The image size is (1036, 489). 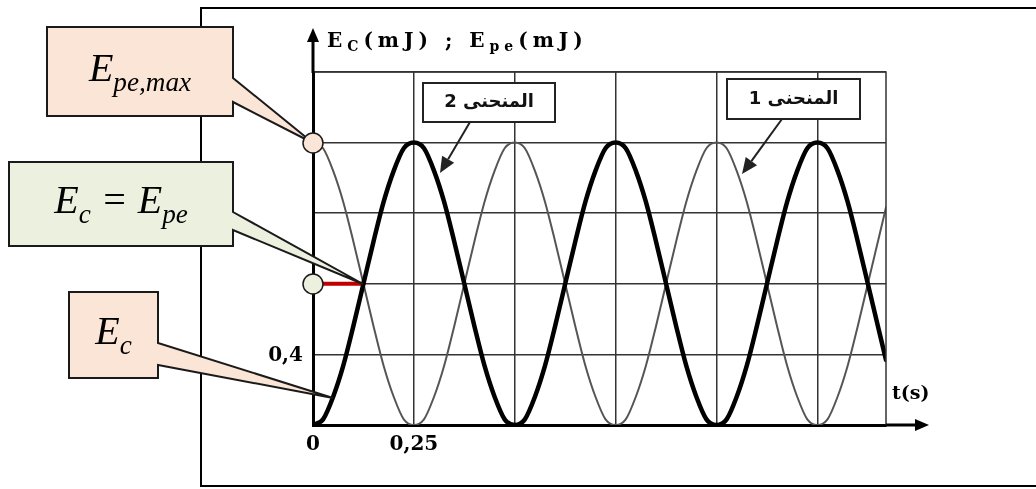 What do you see at coordinates (414, 443) in the screenshot?
I see `x-tick-label: 0,25` at bounding box center [414, 443].